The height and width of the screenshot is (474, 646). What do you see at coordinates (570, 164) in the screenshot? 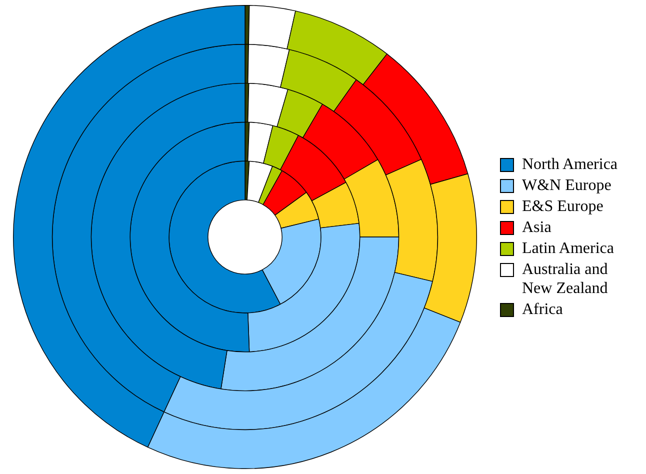
I see `legend-label: North America` at bounding box center [570, 164].